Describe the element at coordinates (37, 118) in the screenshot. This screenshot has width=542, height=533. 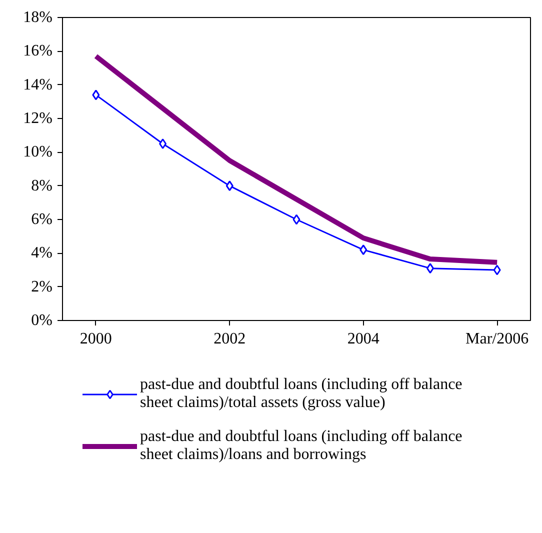
I see `y-tick-label: 12%` at that location.